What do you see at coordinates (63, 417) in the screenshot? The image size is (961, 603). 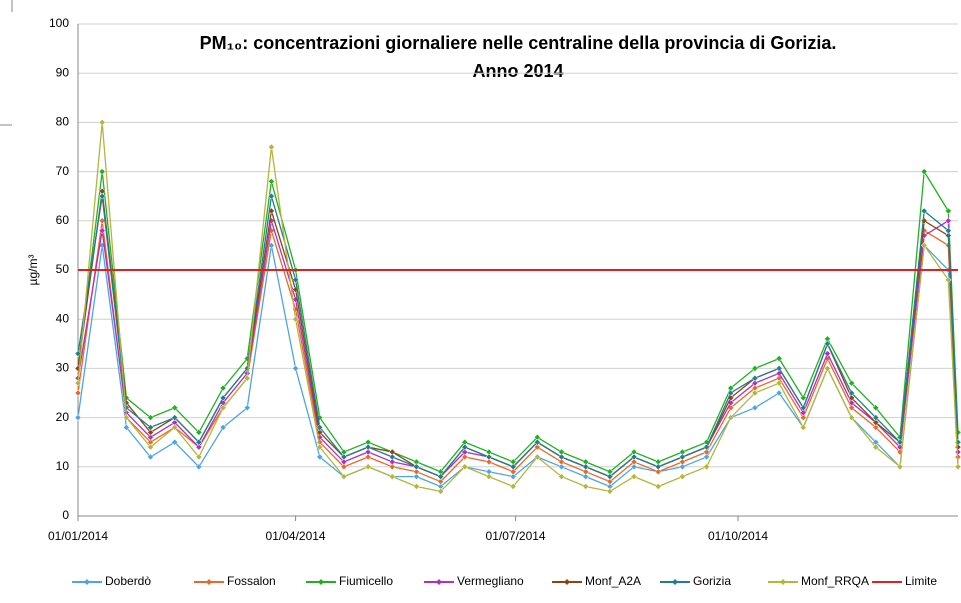 I see `y-tick-label: 20` at bounding box center [63, 417].